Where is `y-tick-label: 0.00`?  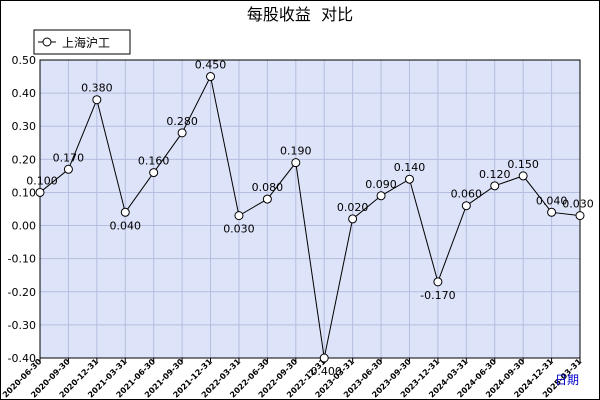 y-tick-label: 0.00 is located at coordinates (24, 226).